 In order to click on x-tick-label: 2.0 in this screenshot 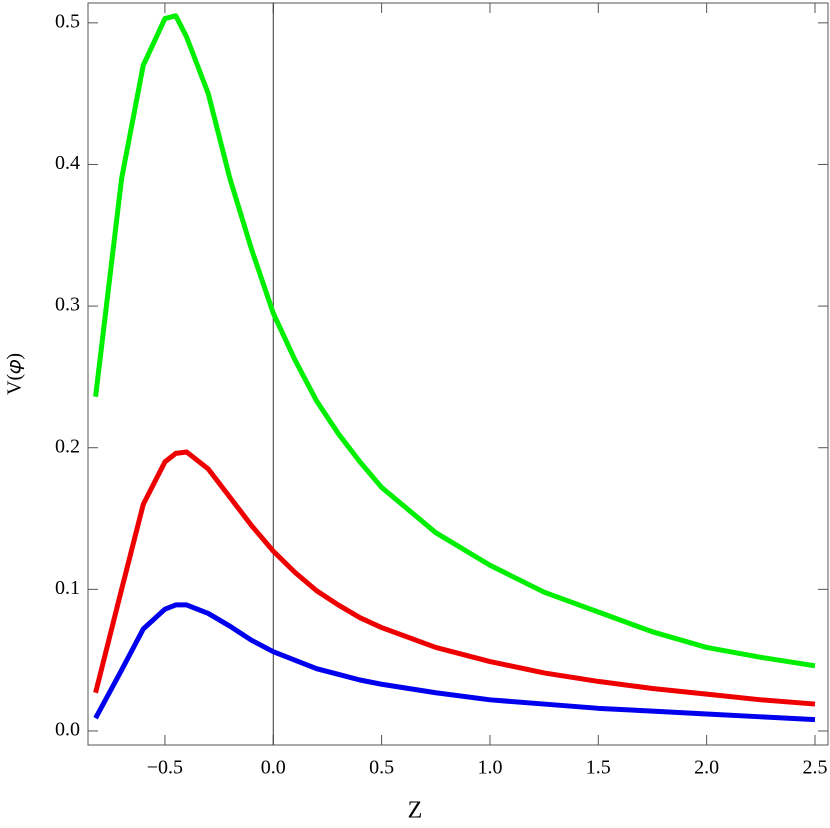, I will do `click(706, 768)`.